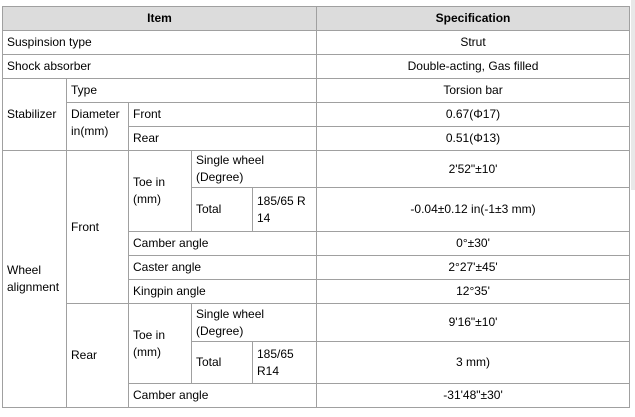 Image resolution: width=635 pixels, height=417 pixels. I want to click on cell: 2'52"±10', so click(473, 169).